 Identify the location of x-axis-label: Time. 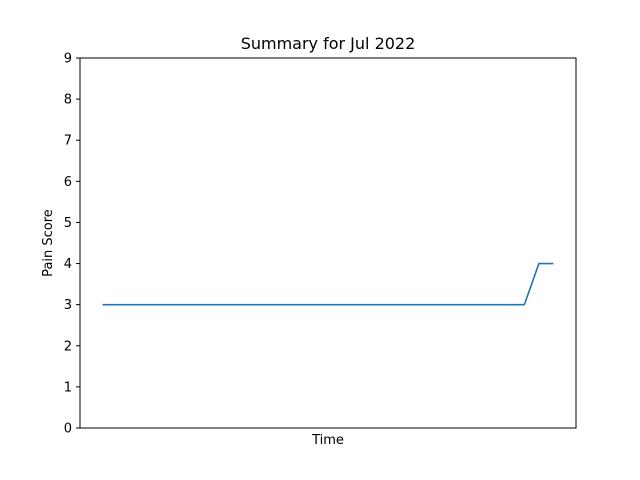
(327, 440).